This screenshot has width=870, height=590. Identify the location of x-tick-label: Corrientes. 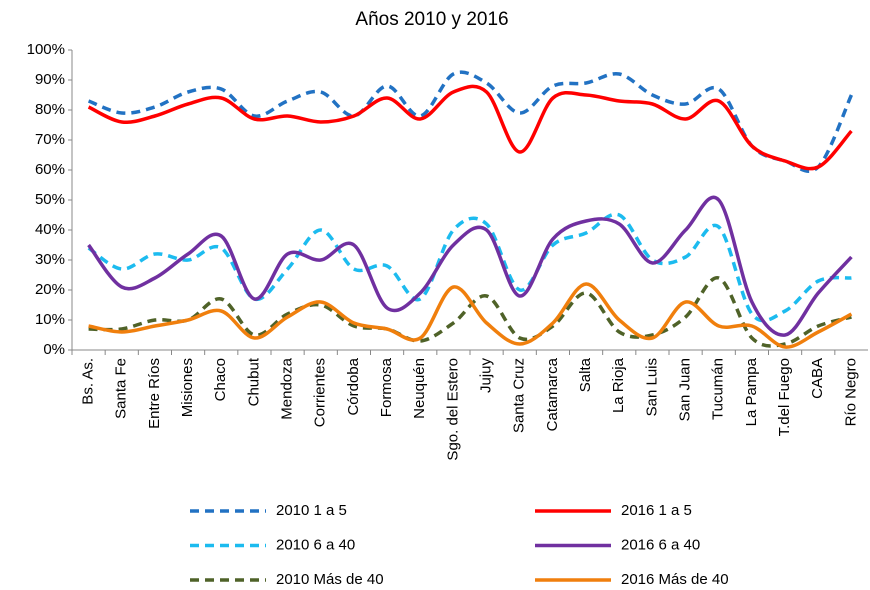
(320, 392).